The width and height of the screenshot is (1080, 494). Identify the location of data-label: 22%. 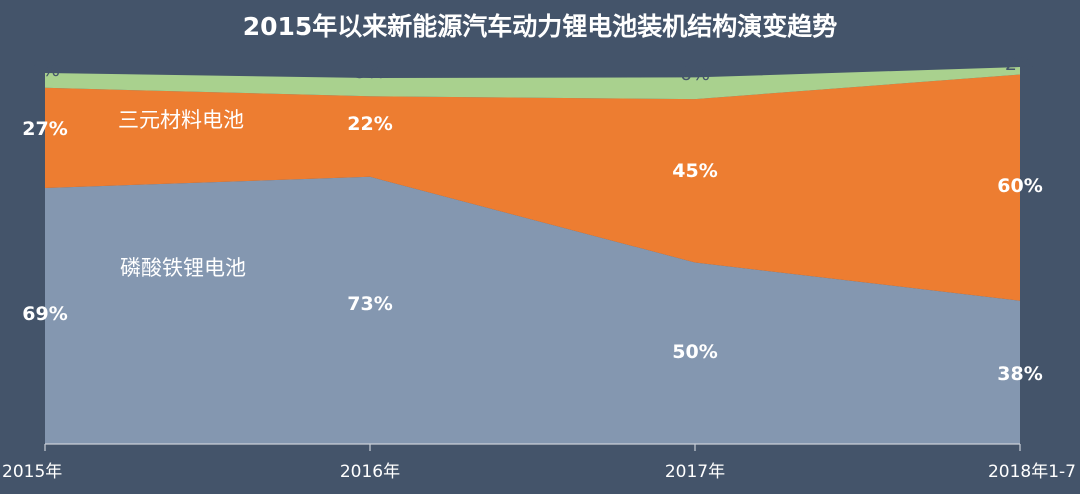
(369, 124).